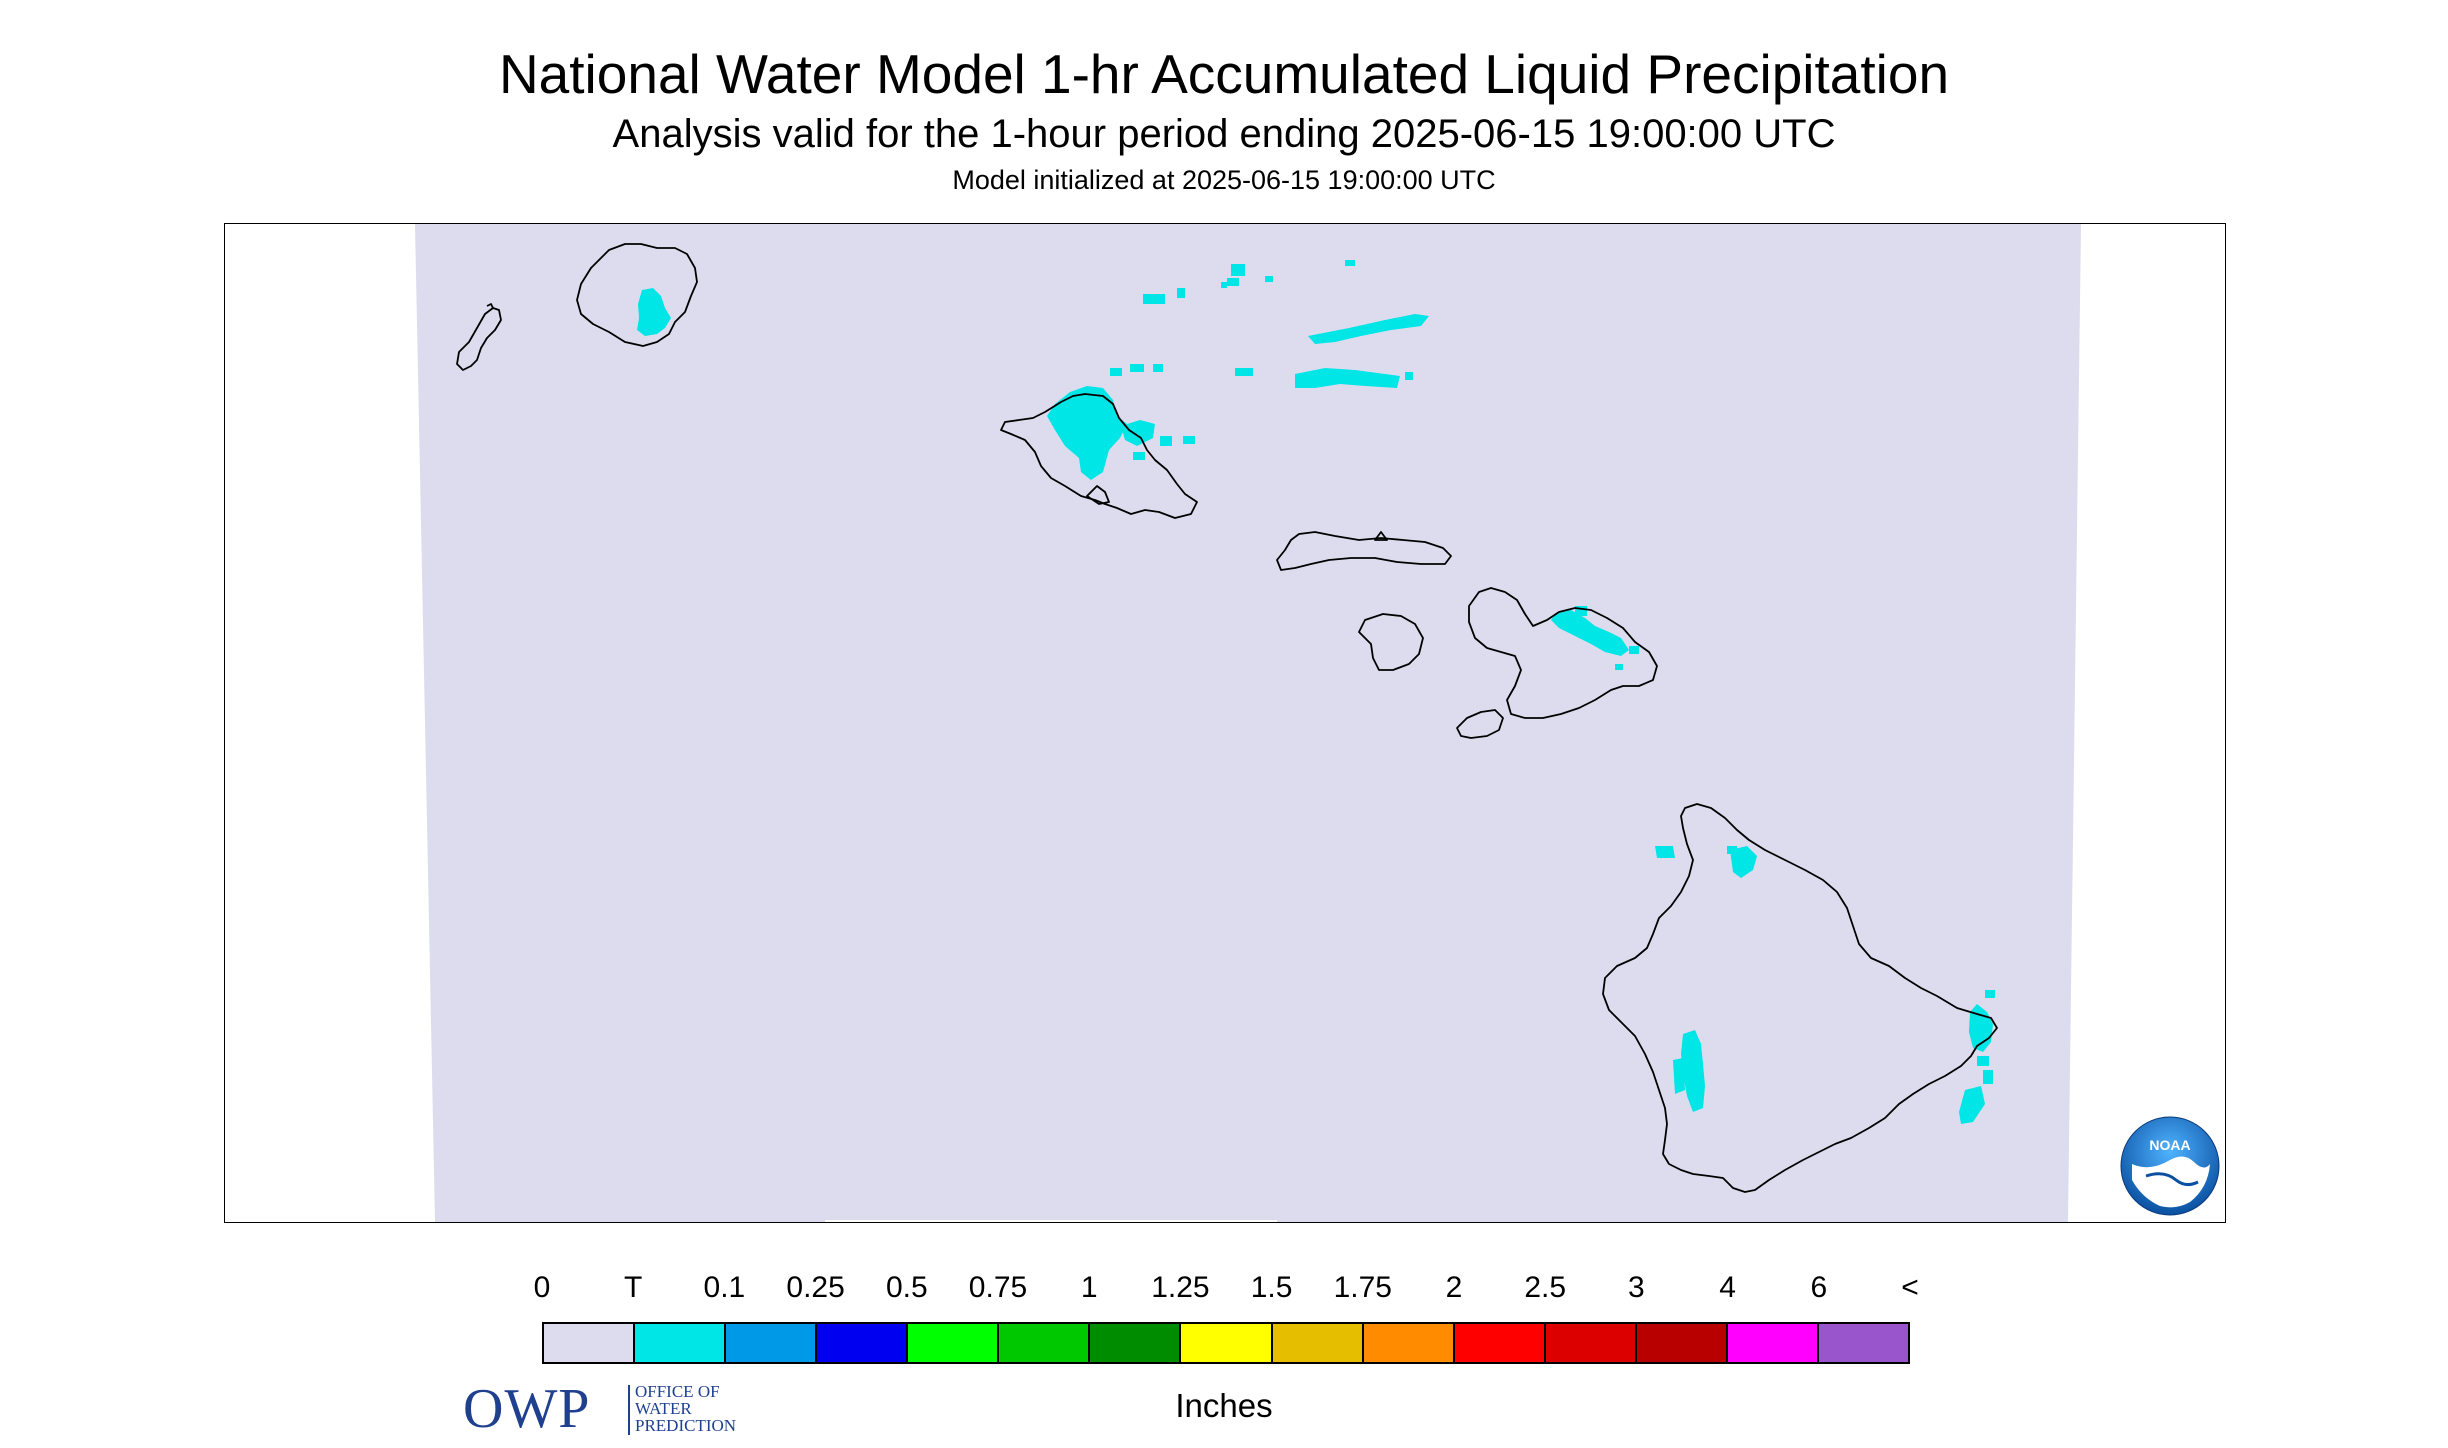  I want to click on legend-label: 3, so click(1636, 1287).